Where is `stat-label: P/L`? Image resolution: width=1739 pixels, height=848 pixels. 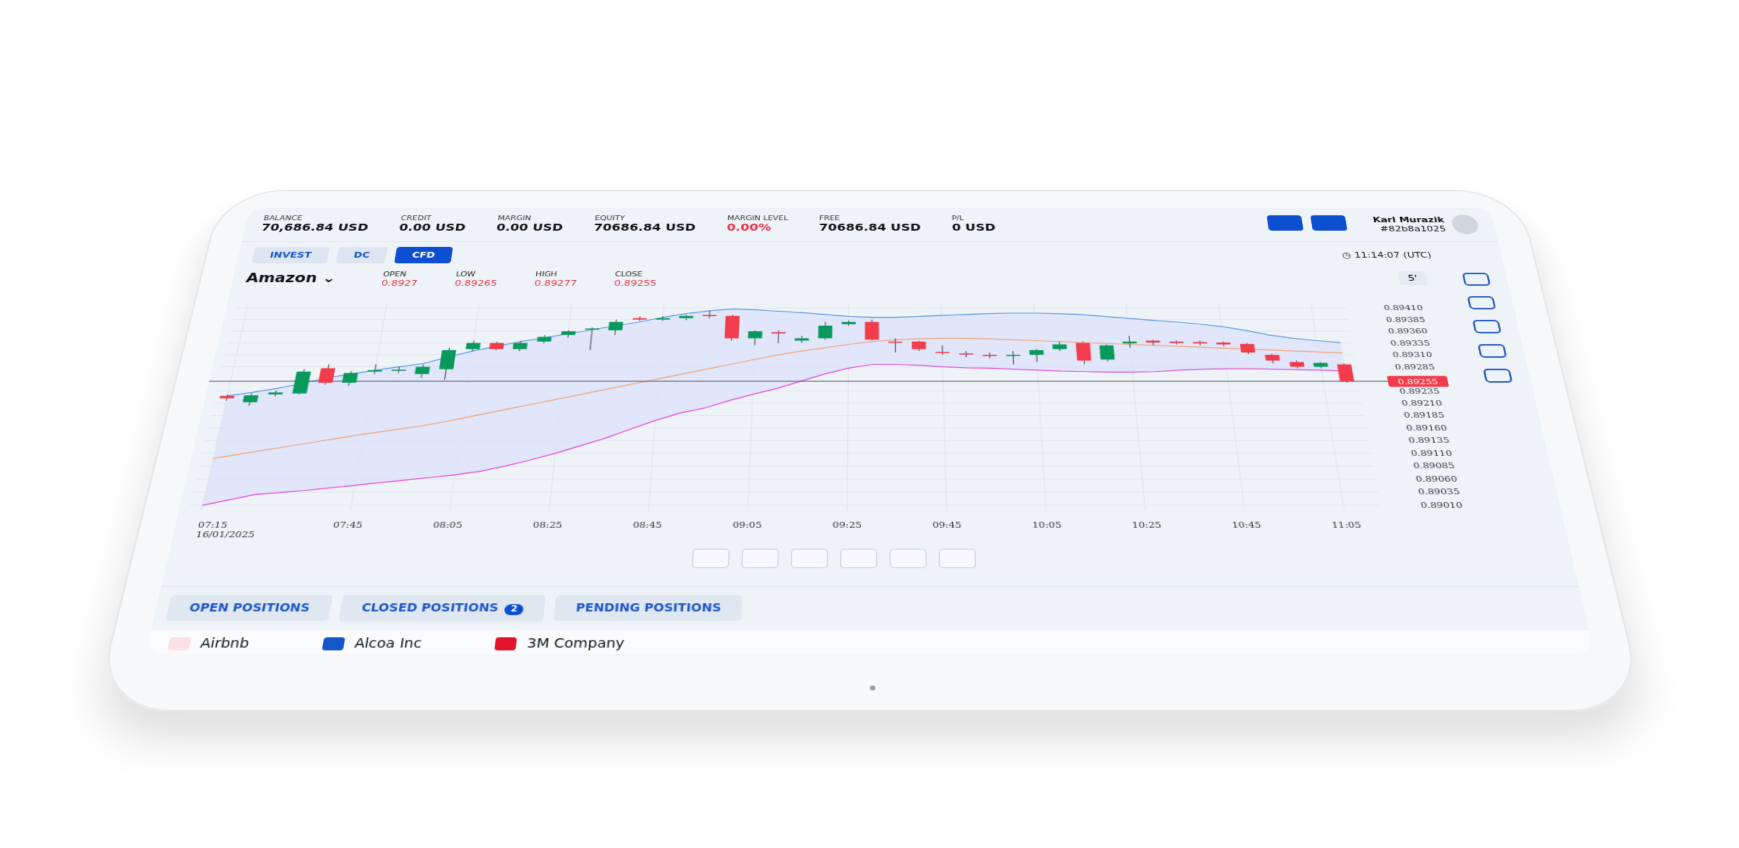 stat-label: P/L is located at coordinates (958, 219).